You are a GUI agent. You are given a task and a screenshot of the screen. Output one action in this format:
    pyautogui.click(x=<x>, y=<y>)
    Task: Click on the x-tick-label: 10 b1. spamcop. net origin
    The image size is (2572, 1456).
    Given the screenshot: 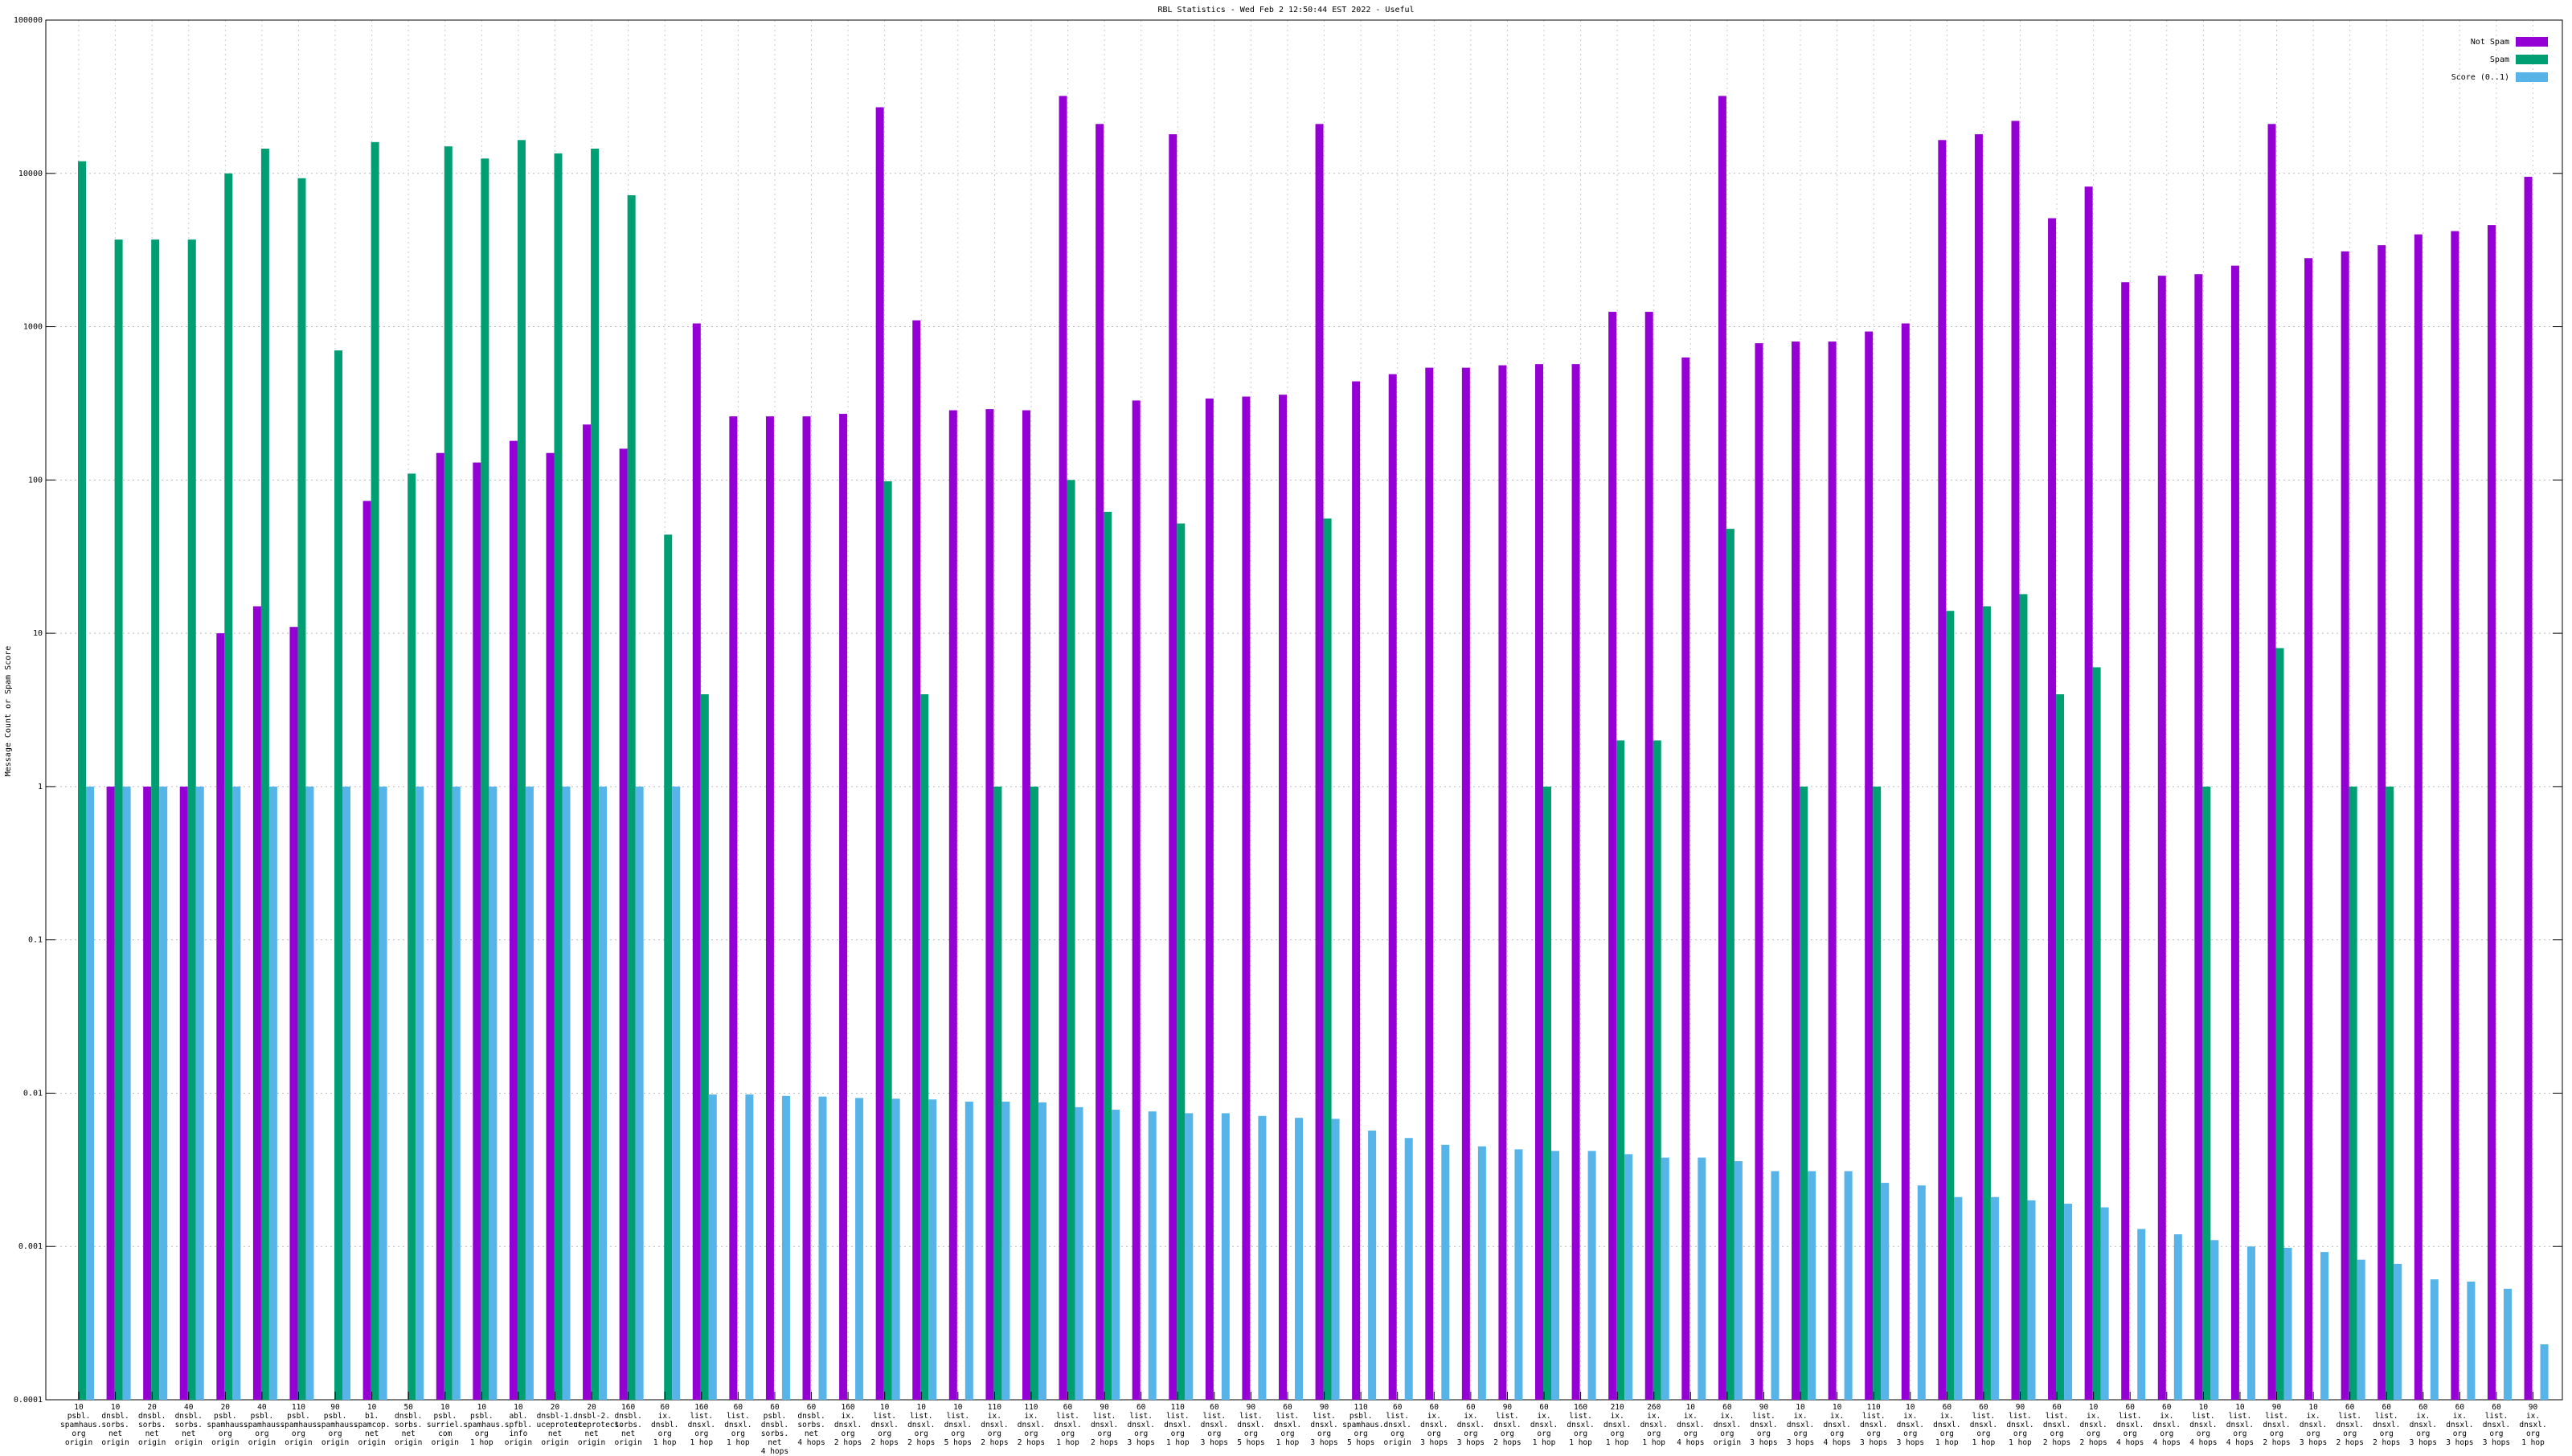 What is the action you would take?
    pyautogui.click(x=372, y=1425)
    